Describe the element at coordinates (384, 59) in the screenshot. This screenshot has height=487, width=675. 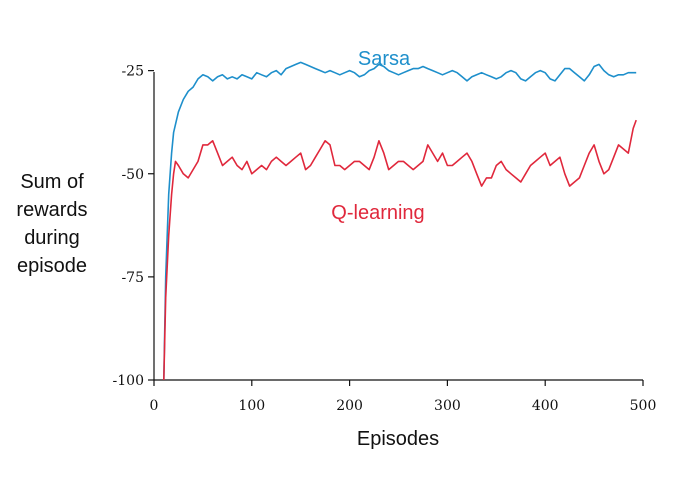
I see `series-label-sarsa: Sarsa` at that location.